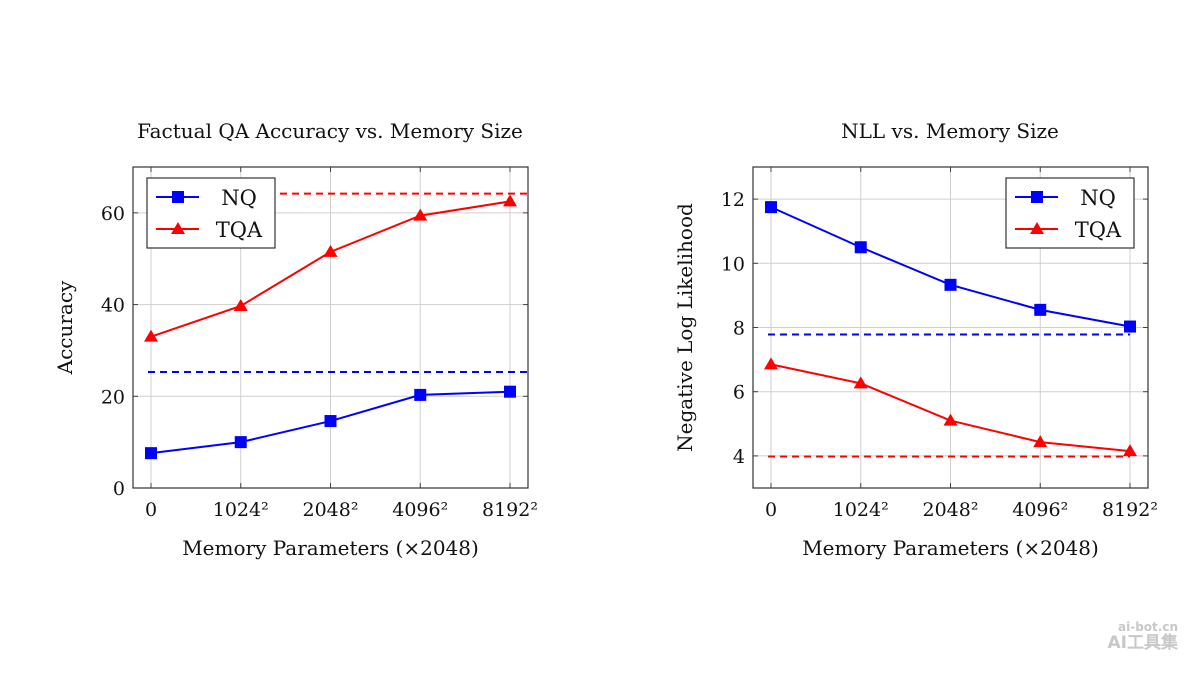 The width and height of the screenshot is (1200, 675). What do you see at coordinates (119, 489) in the screenshot?
I see `y-tick-label: 0` at bounding box center [119, 489].